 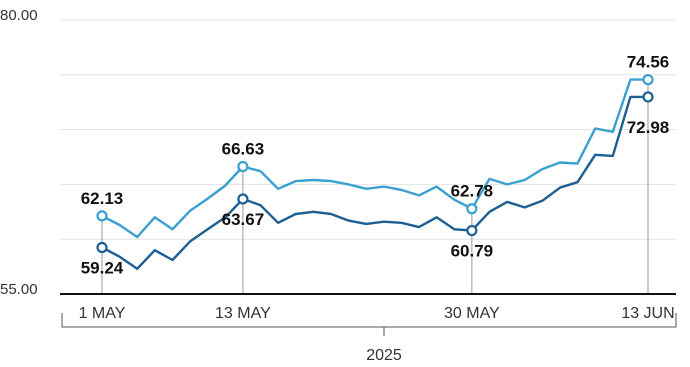 What do you see at coordinates (102, 268) in the screenshot?
I see `data-label: 59.24` at bounding box center [102, 268].